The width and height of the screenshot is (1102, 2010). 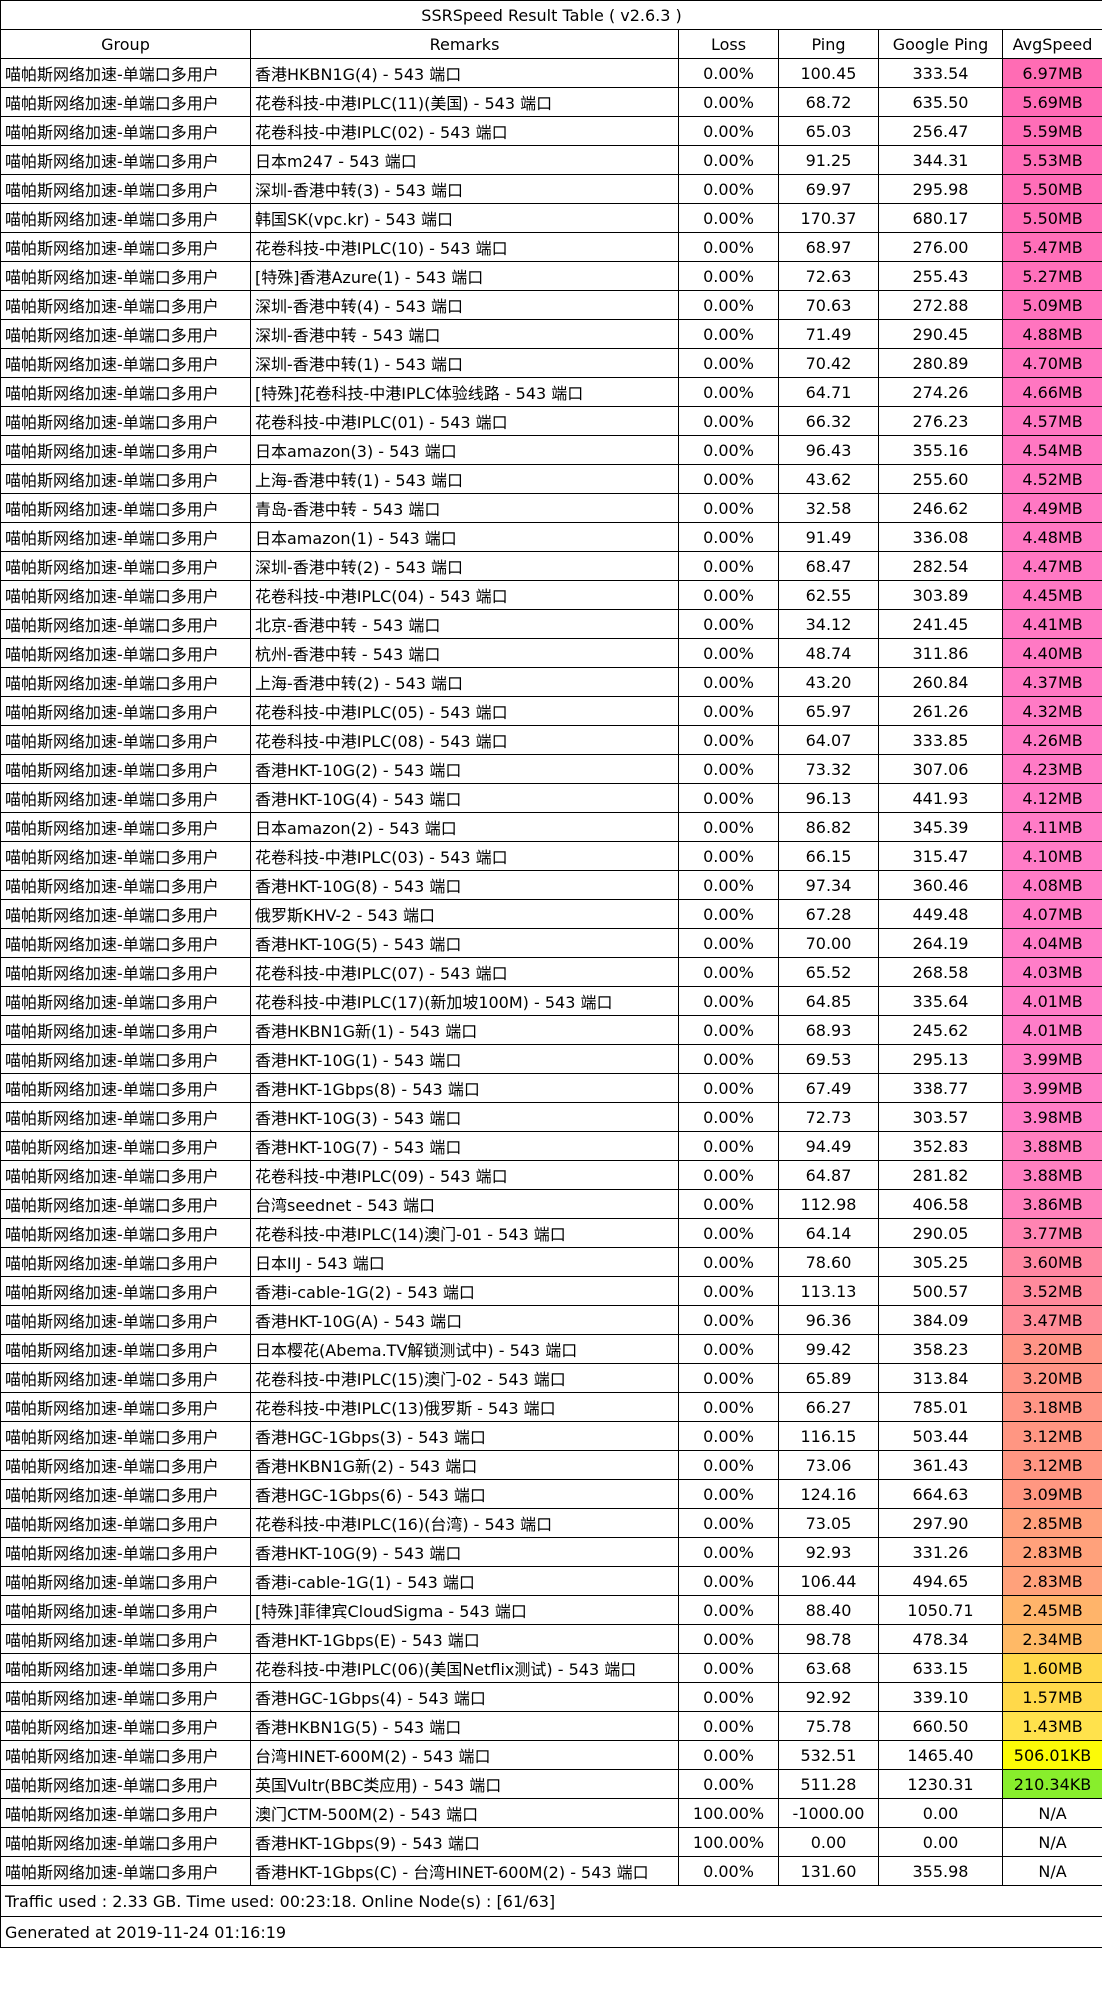 What do you see at coordinates (464, 566) in the screenshot?
I see `remarks-cell: 深圳-香港中转(2) - 543 端口` at bounding box center [464, 566].